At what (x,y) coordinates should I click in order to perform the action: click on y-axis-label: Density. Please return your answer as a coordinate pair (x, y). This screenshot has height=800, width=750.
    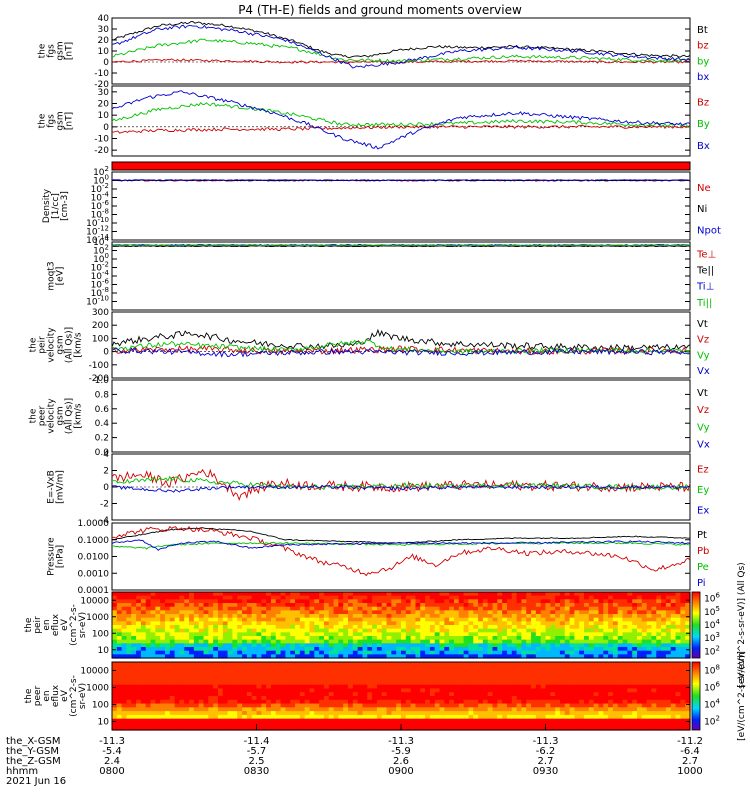
    Looking at the image, I should click on (47, 205).